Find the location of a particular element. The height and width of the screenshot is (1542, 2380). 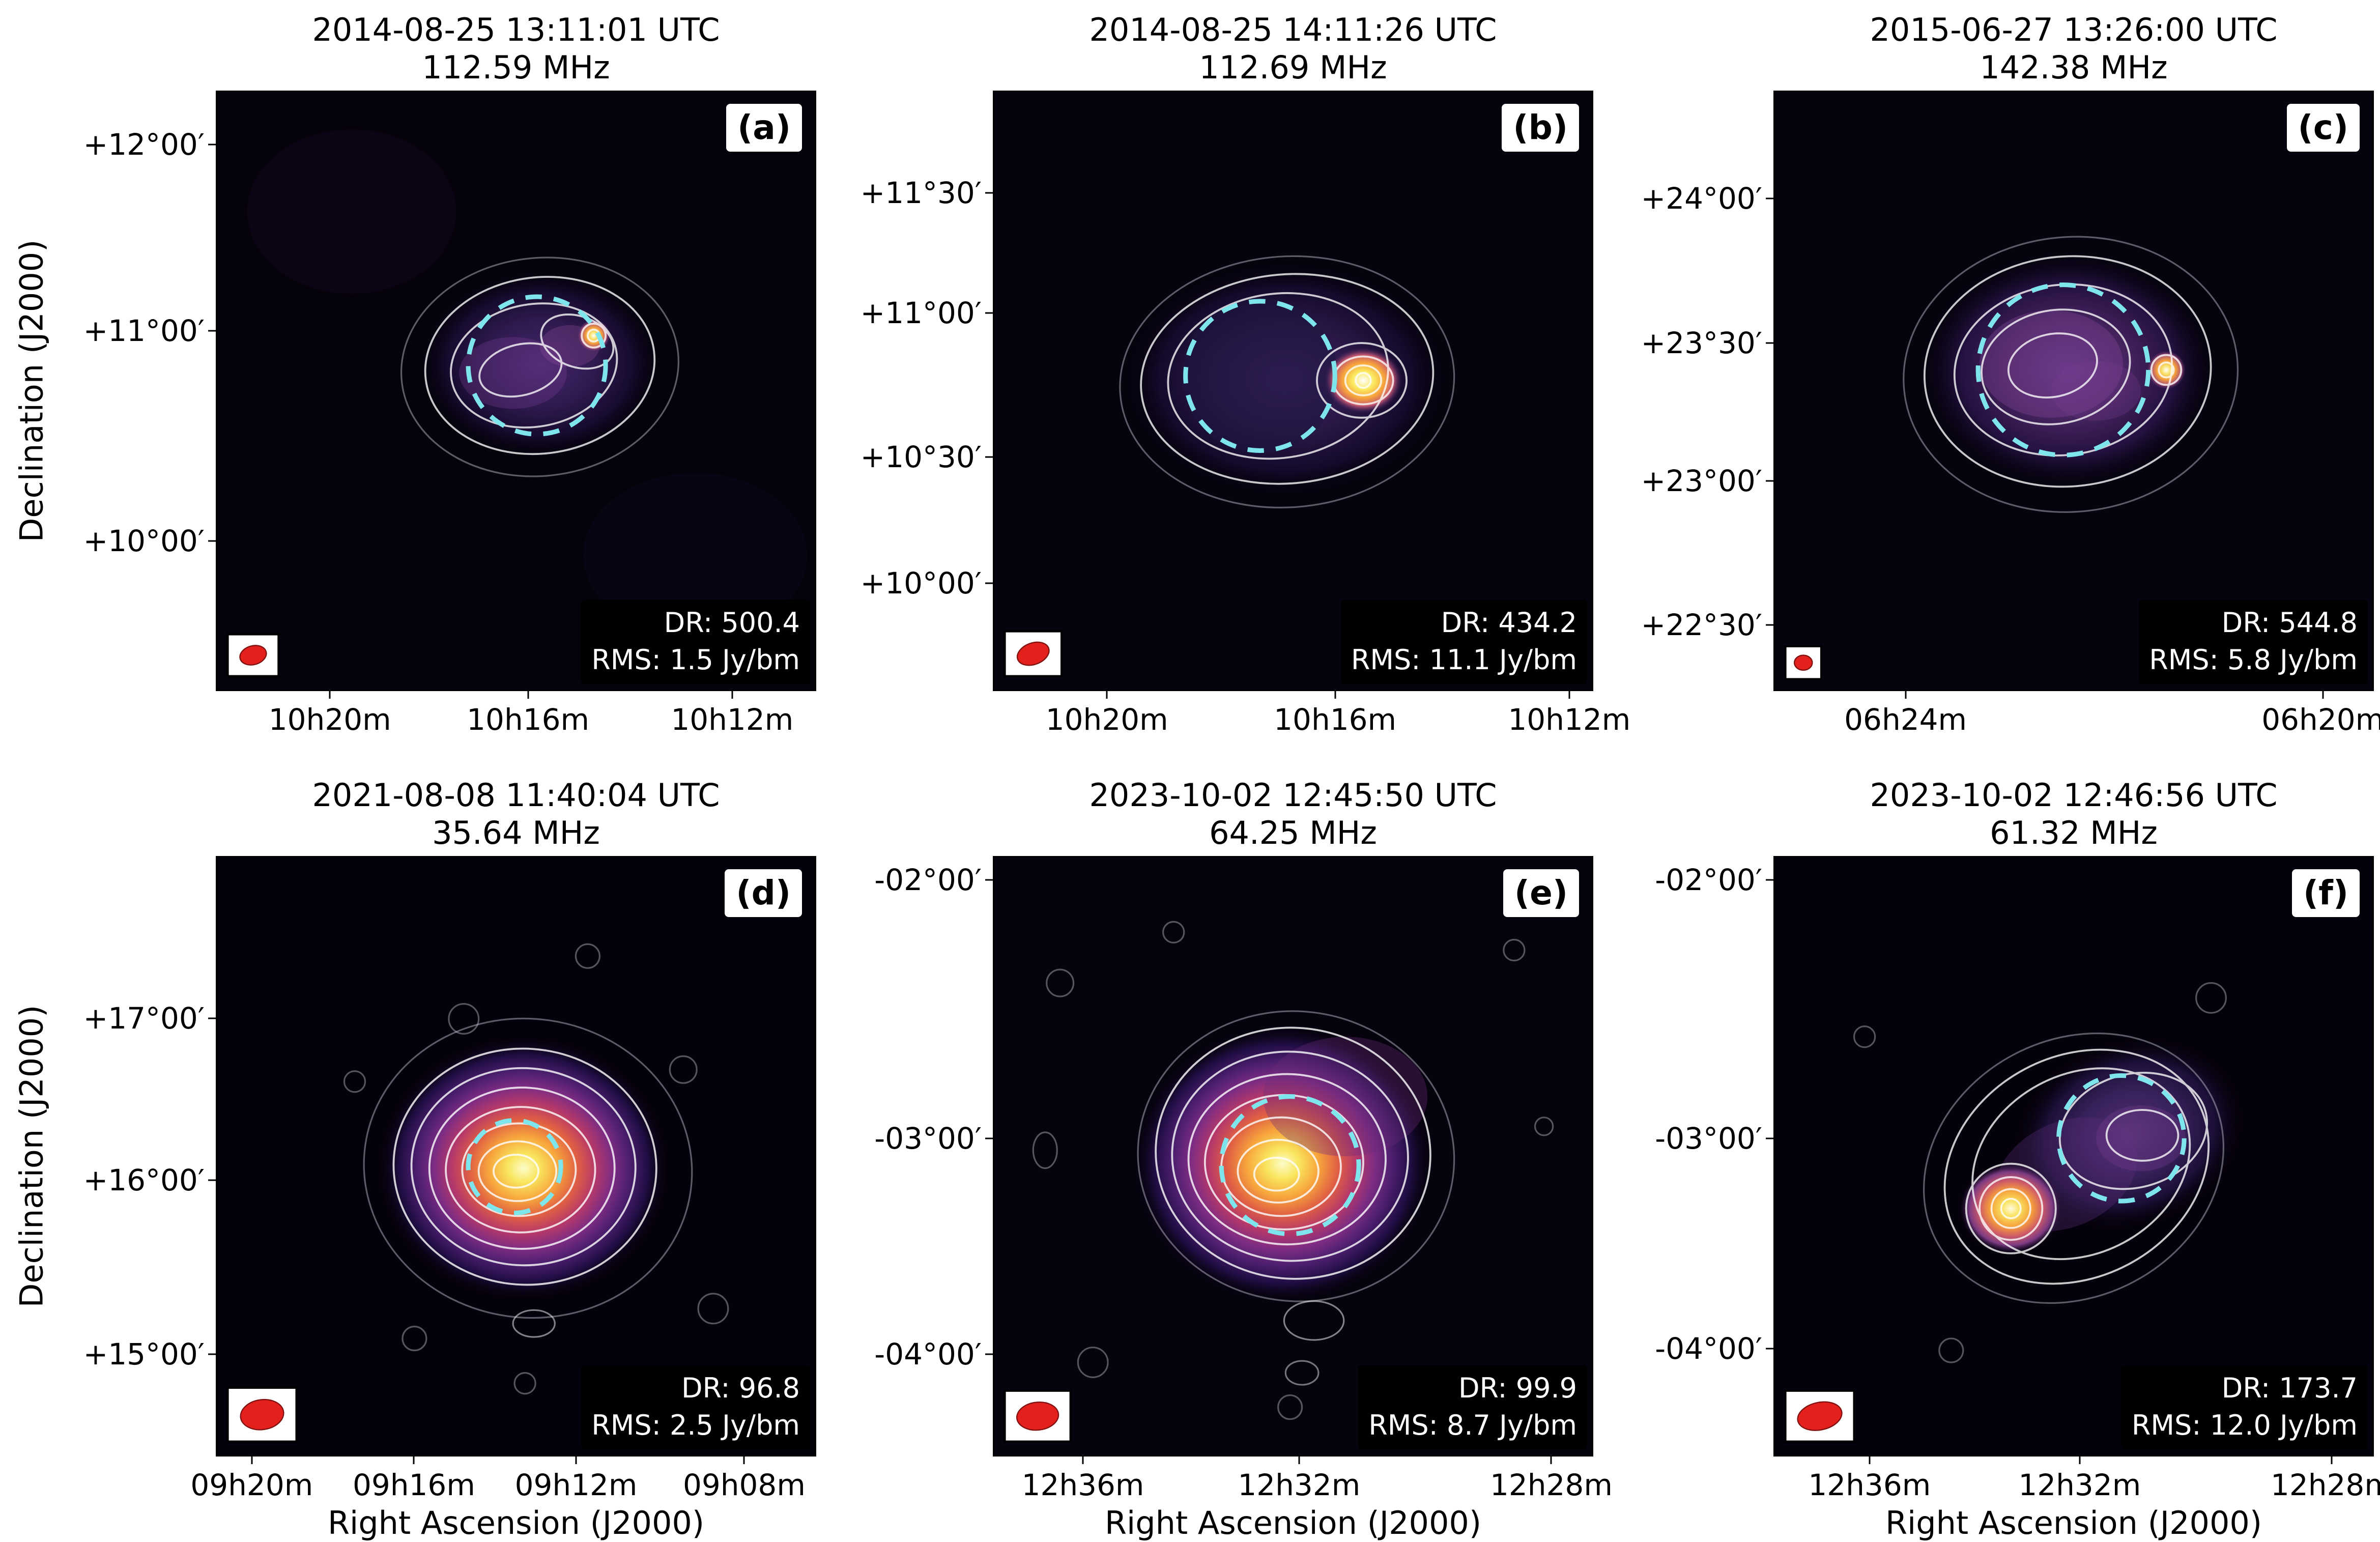

panel-letter: (c) is located at coordinates (2323, 128).